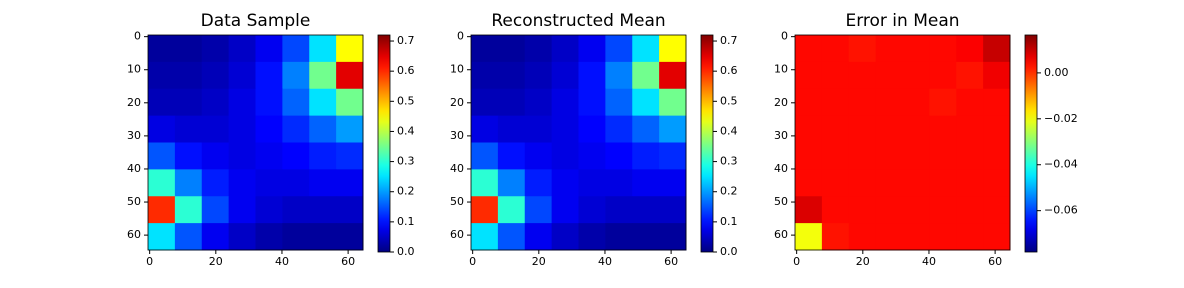 The width and height of the screenshot is (1184, 288). I want to click on colorbar-tick-label: −0.02, so click(1061, 118).